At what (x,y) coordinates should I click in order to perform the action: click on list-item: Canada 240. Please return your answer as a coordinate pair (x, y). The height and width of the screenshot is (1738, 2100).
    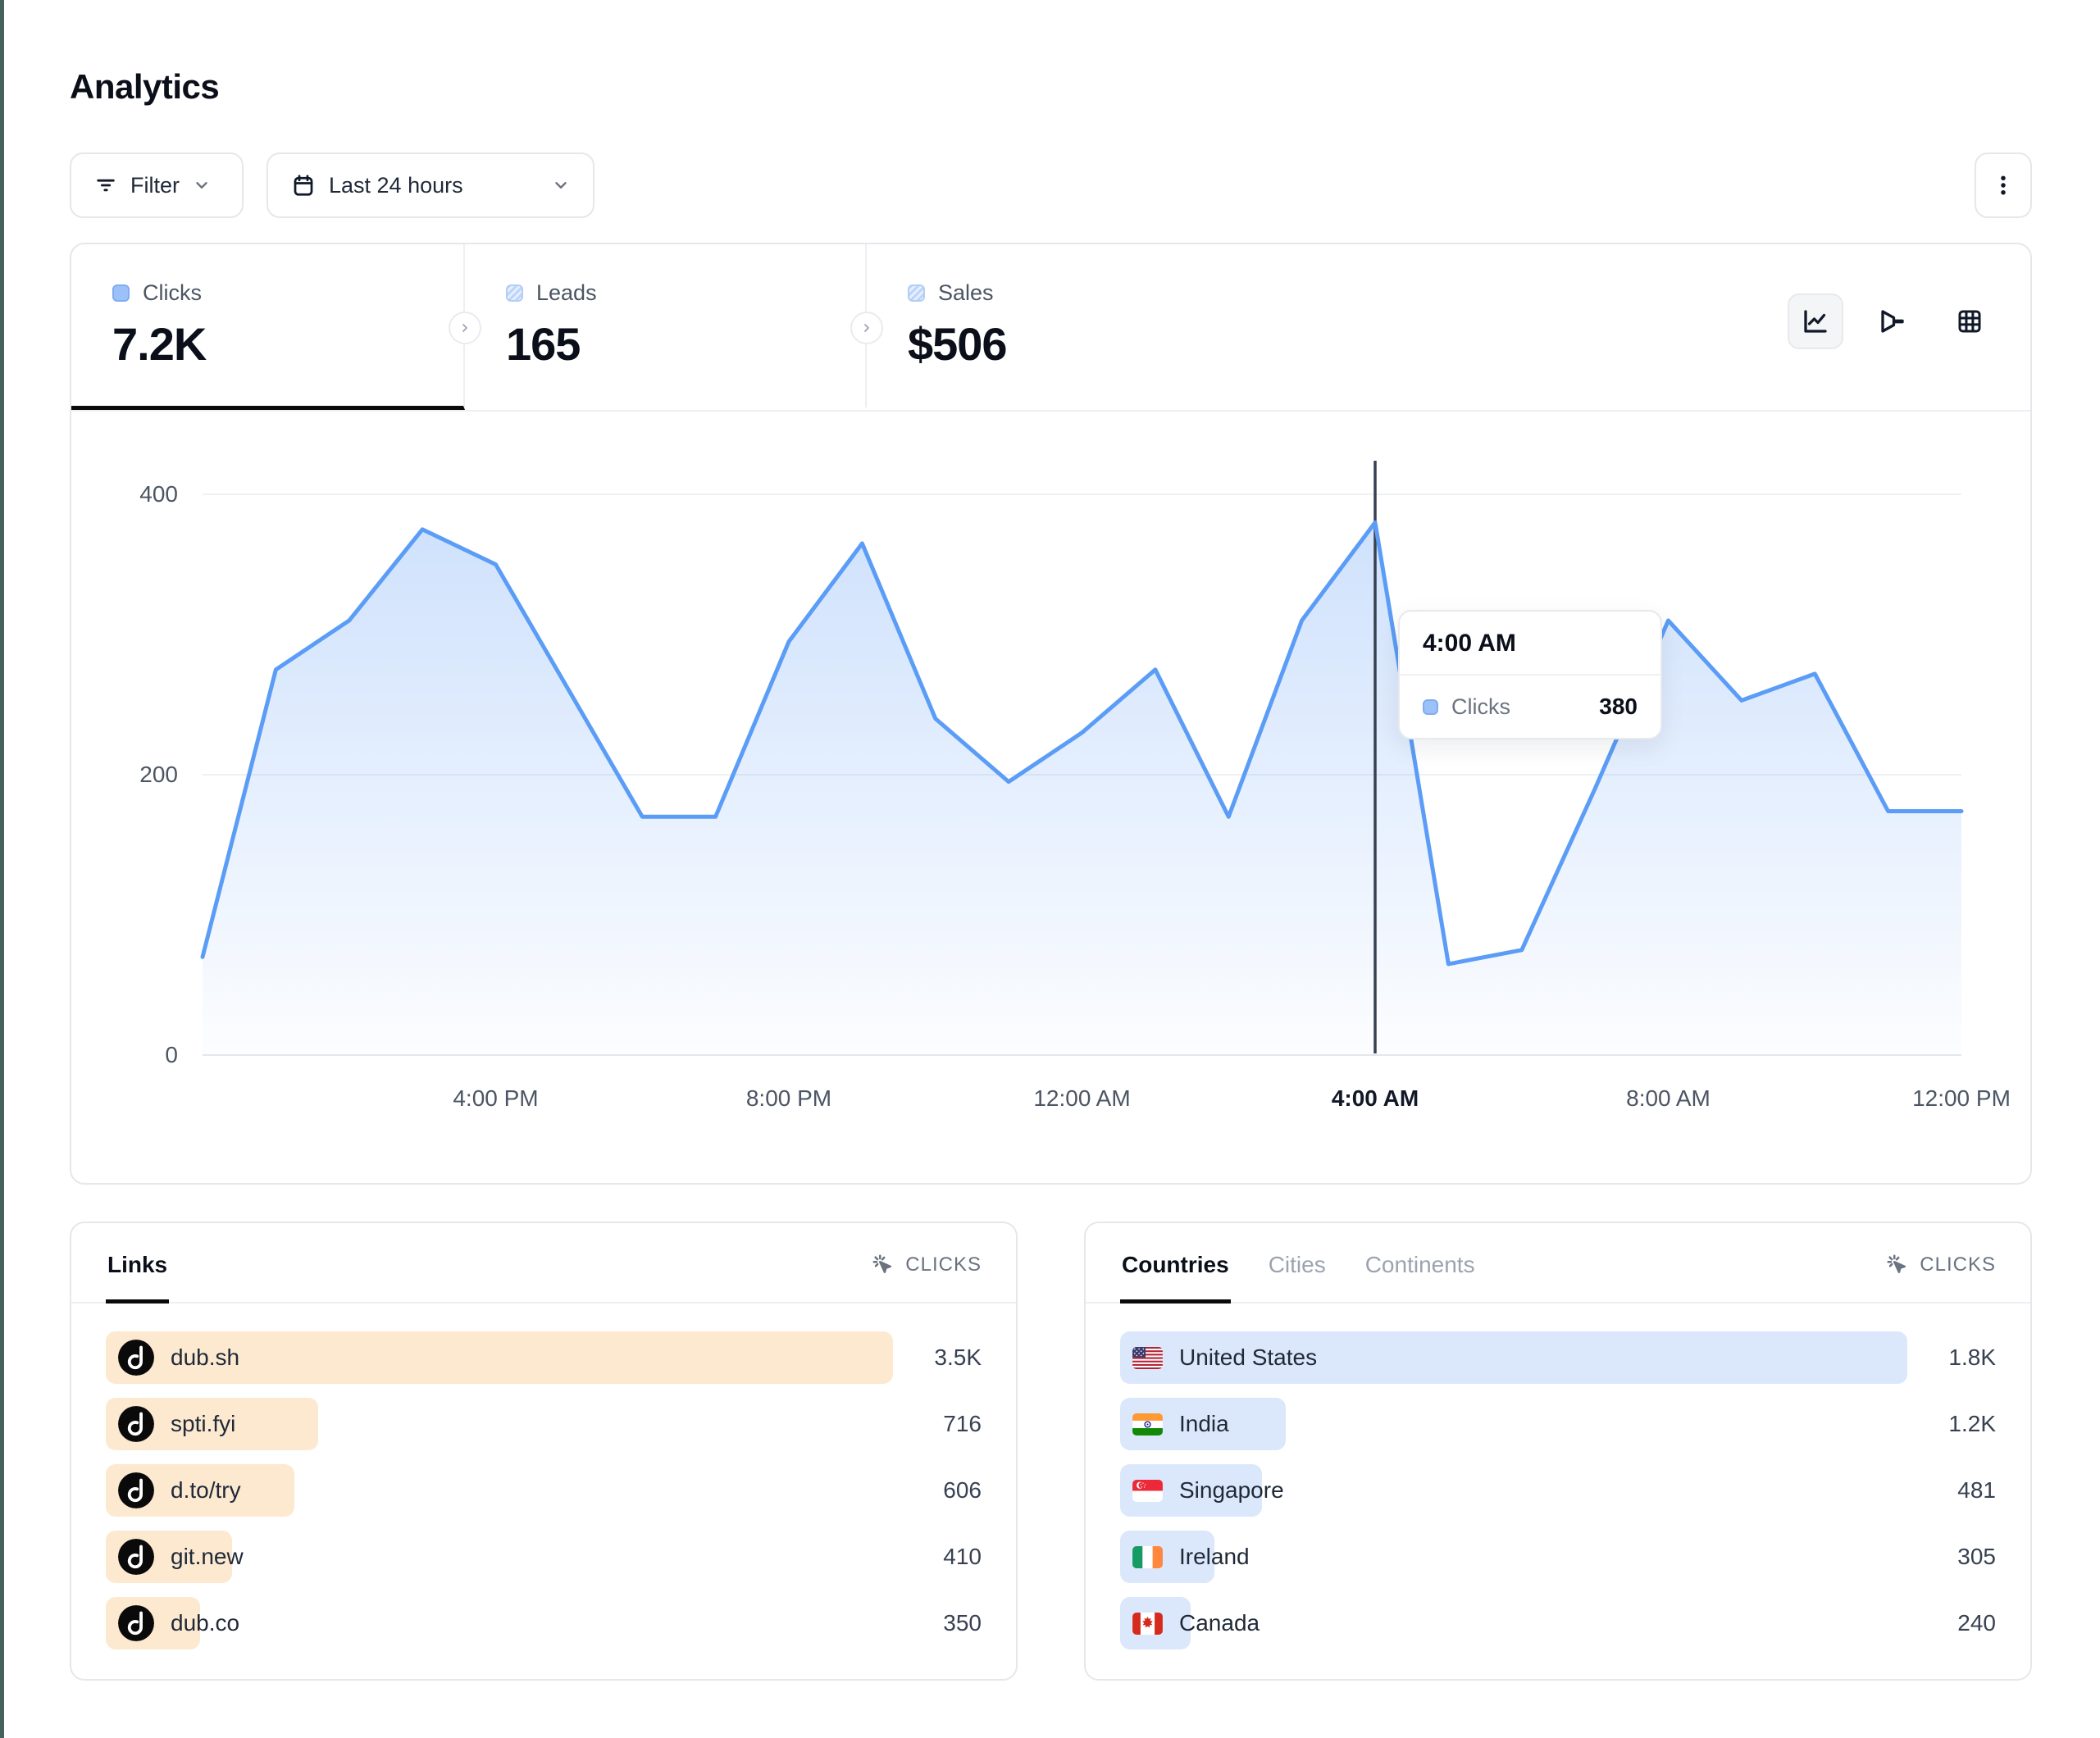
    Looking at the image, I should click on (1558, 1623).